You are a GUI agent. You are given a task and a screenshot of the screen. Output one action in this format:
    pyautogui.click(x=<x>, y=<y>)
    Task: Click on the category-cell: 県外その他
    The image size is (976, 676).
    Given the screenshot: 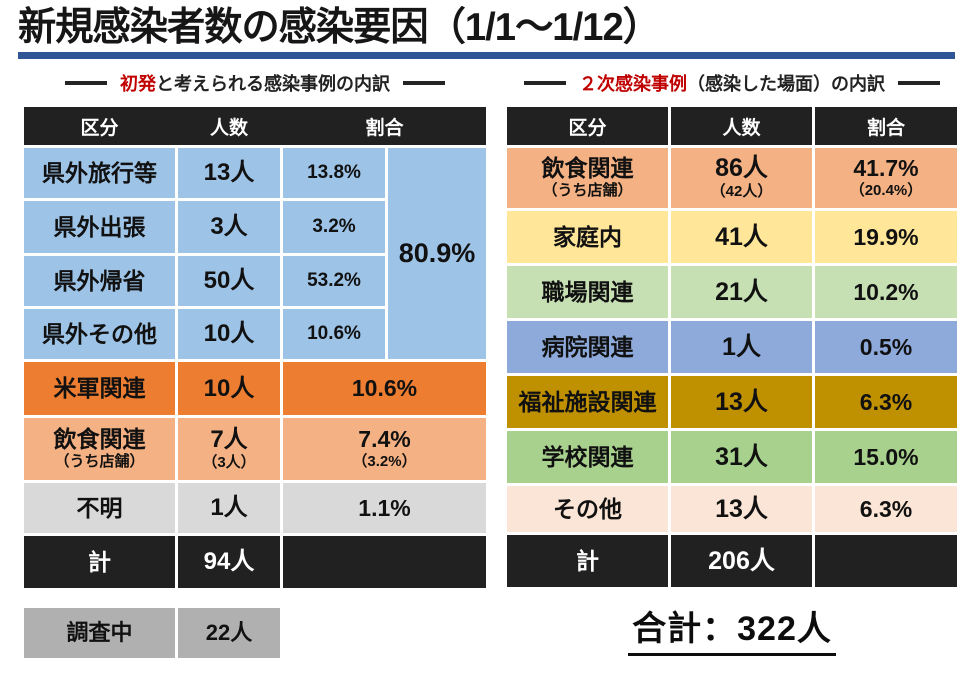 What is the action you would take?
    pyautogui.click(x=99, y=334)
    